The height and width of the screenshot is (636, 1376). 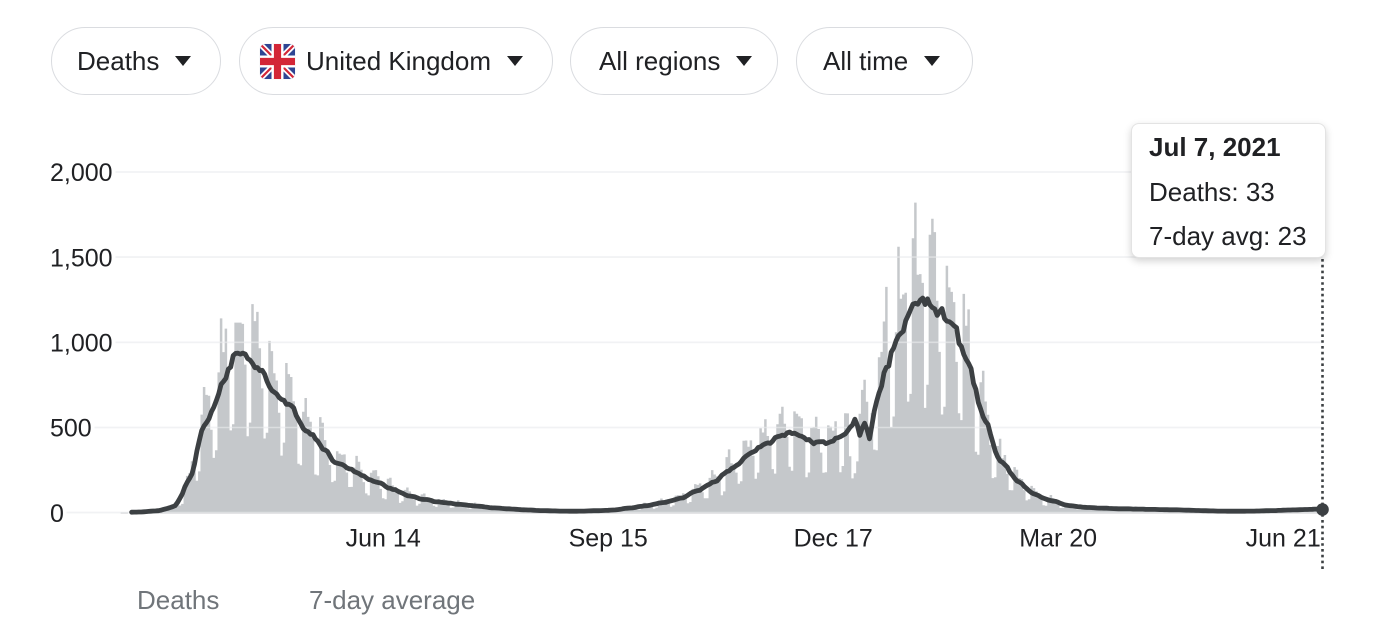 I want to click on svg-text: 500, so click(x=71, y=429).